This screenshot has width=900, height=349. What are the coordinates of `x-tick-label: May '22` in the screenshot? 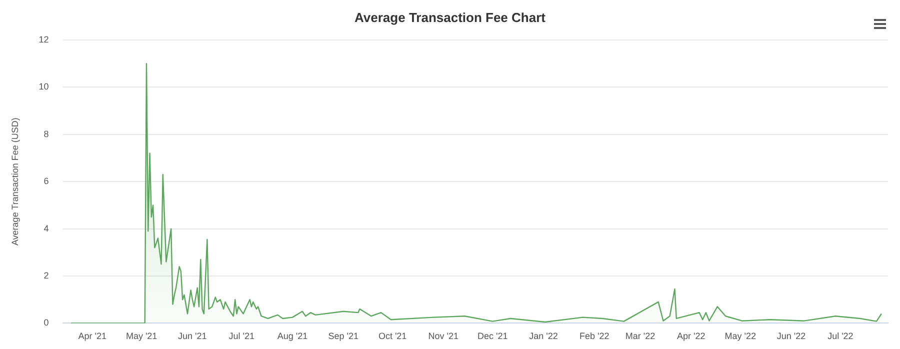 It's located at (740, 336).